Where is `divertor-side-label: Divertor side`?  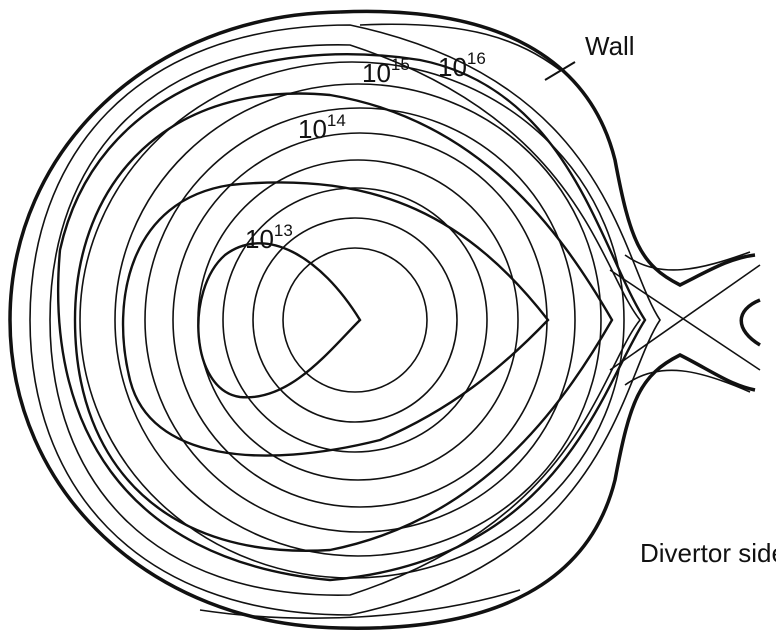
divertor-side-label: Divertor side is located at coordinates (708, 553).